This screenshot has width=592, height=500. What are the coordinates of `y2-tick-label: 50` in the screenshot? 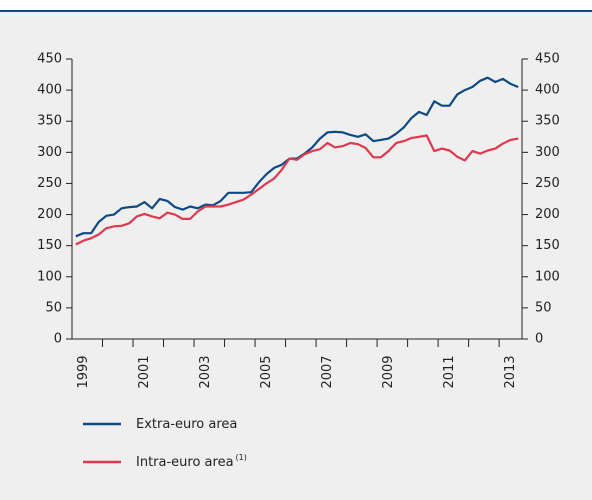 It's located at (543, 307).